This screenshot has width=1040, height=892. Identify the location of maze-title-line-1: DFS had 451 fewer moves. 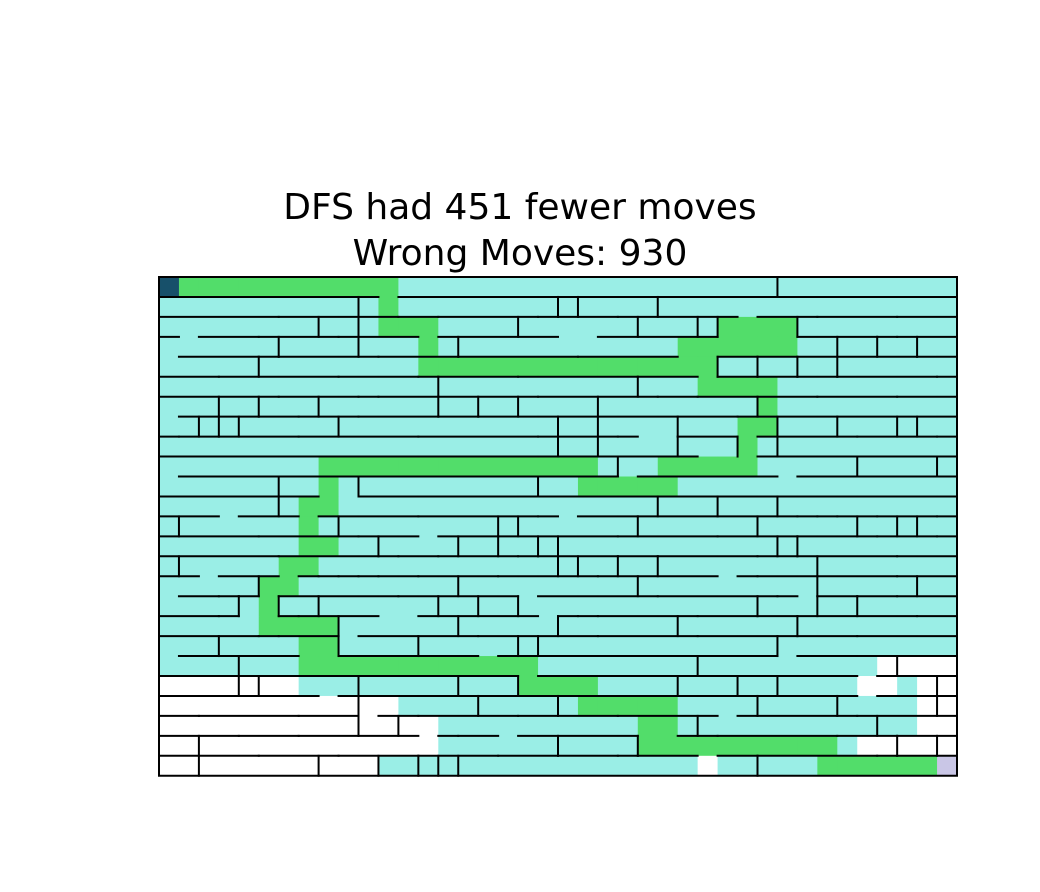
(520, 207).